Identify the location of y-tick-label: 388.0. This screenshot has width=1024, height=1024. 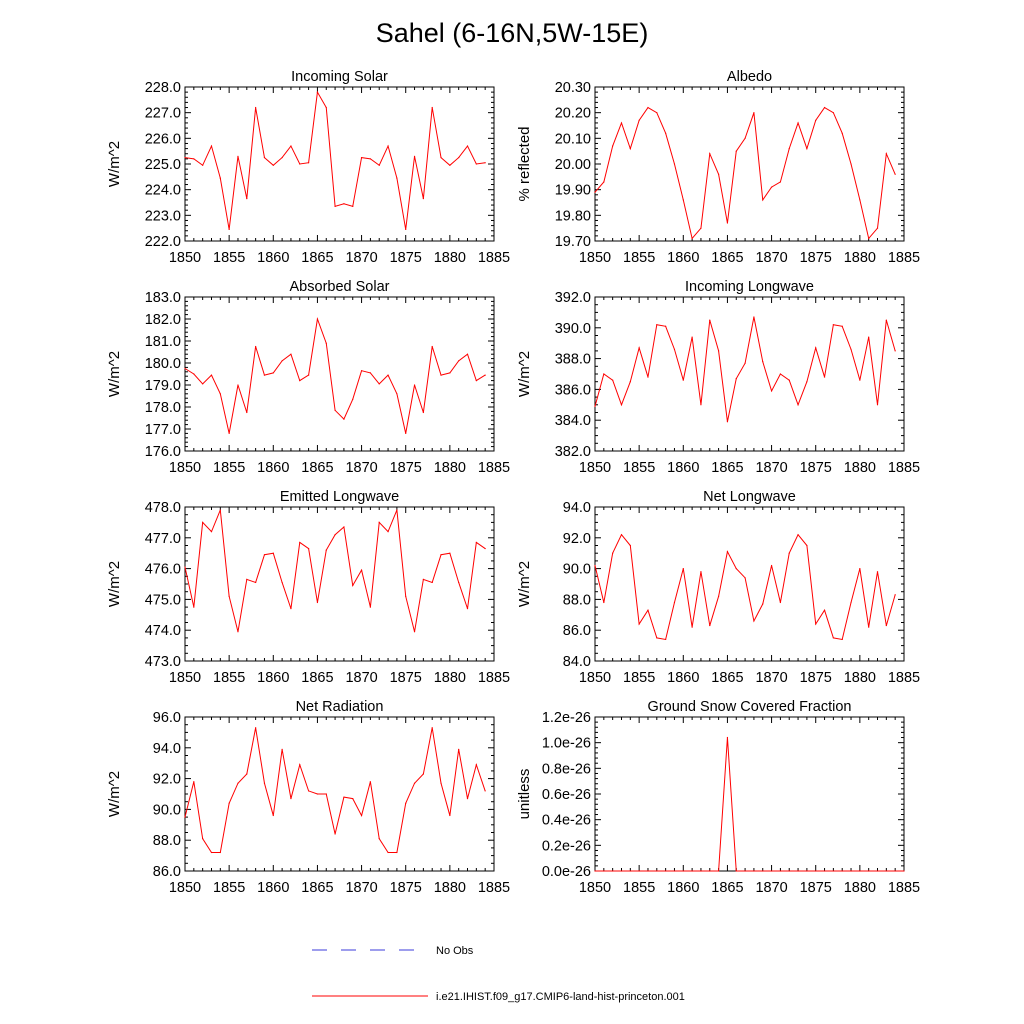
(573, 360).